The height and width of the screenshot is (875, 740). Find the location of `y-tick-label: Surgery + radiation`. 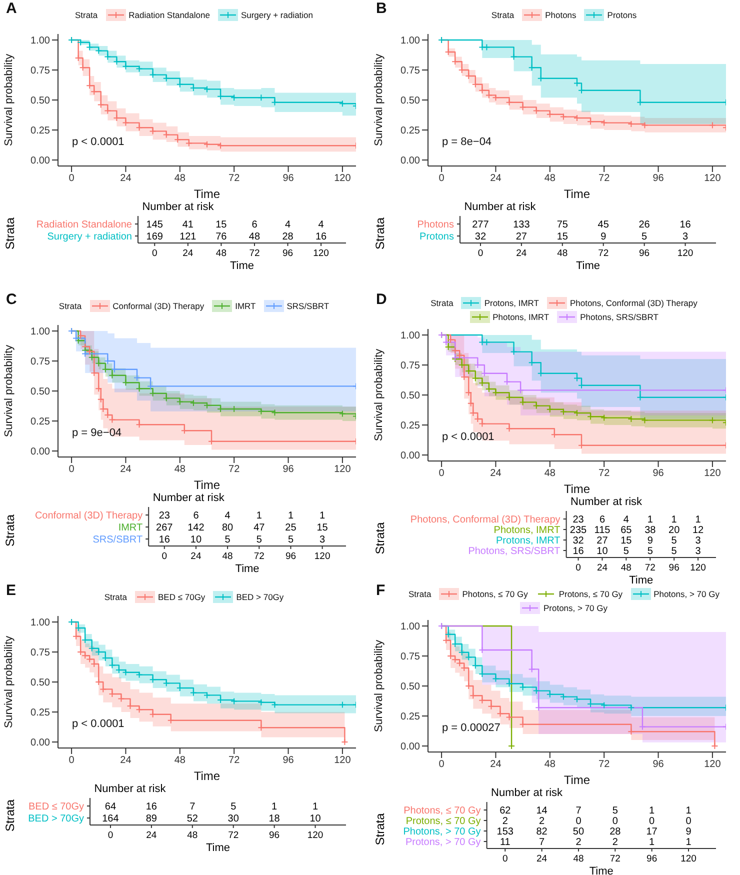

y-tick-label: Surgery + radiation is located at coordinates (89, 237).